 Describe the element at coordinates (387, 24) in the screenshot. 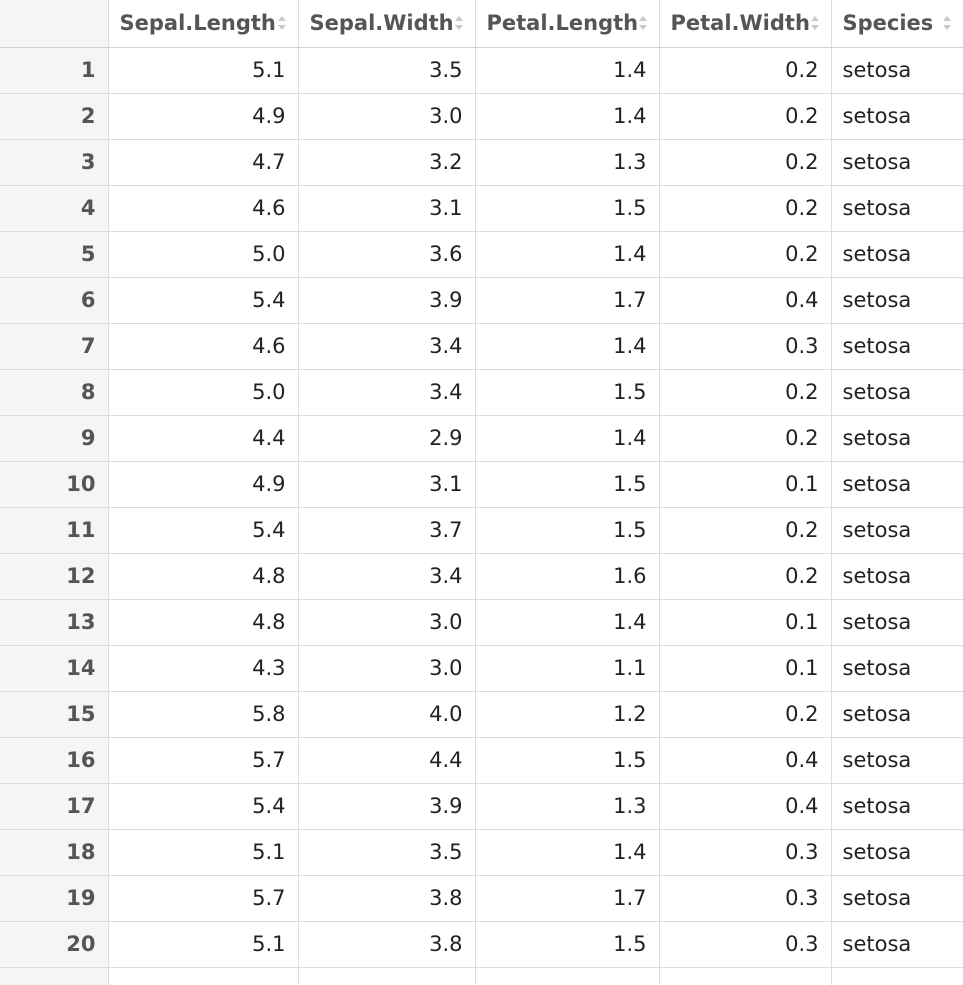

I see `column-header-sepal-width: Sepal.Width` at that location.